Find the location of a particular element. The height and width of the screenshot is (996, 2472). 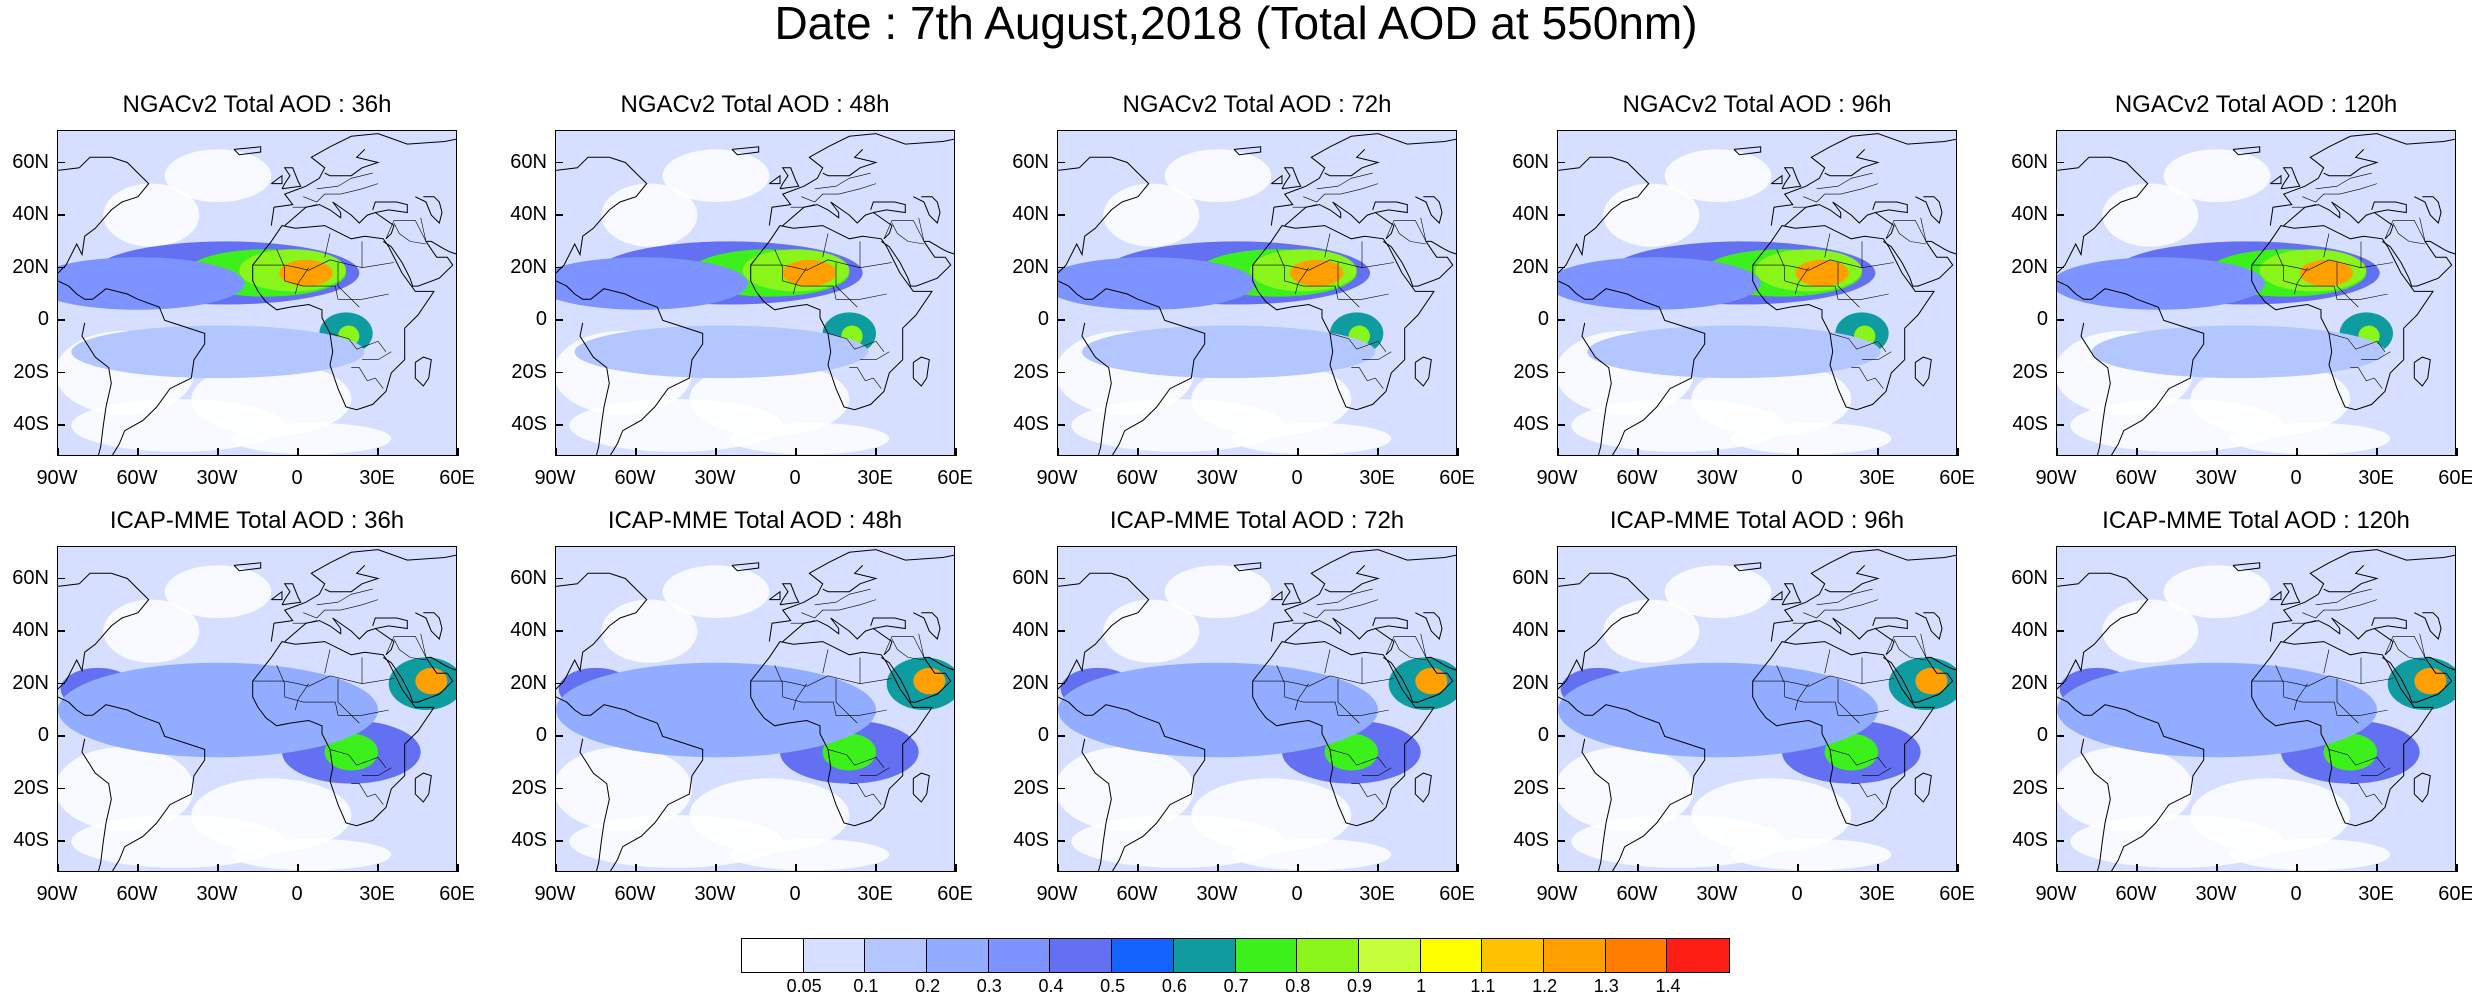

panel-title: ICAP-MME Total AOD : 120h is located at coordinates (2256, 520).